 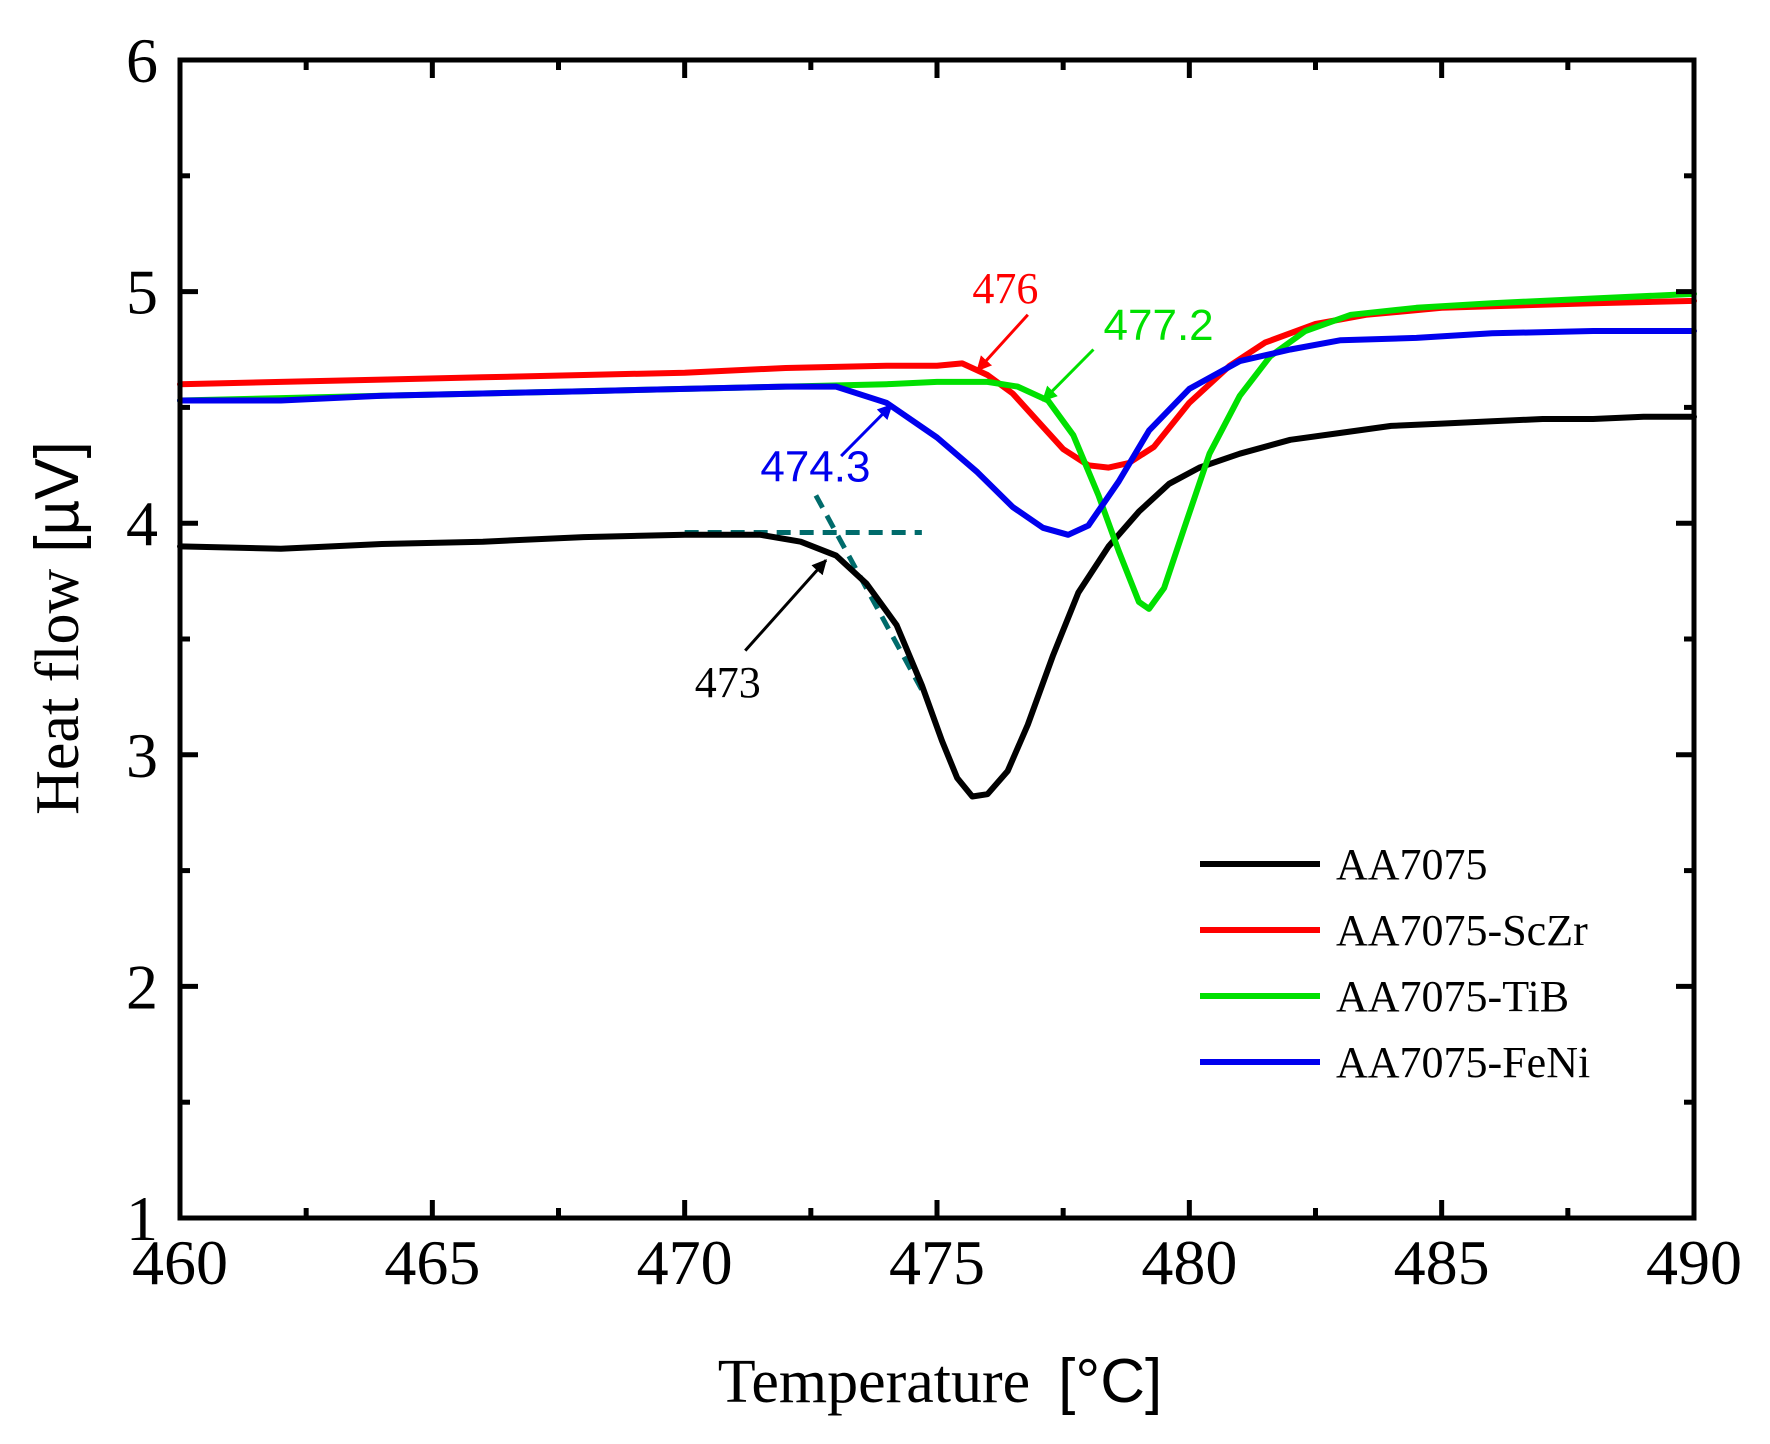 What do you see at coordinates (1412, 864) in the screenshot?
I see `legend-label: AA7075` at bounding box center [1412, 864].